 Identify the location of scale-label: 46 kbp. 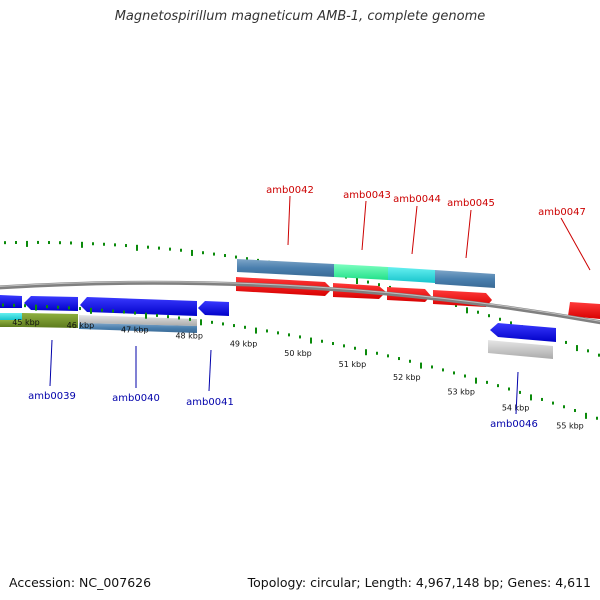
(81, 325).